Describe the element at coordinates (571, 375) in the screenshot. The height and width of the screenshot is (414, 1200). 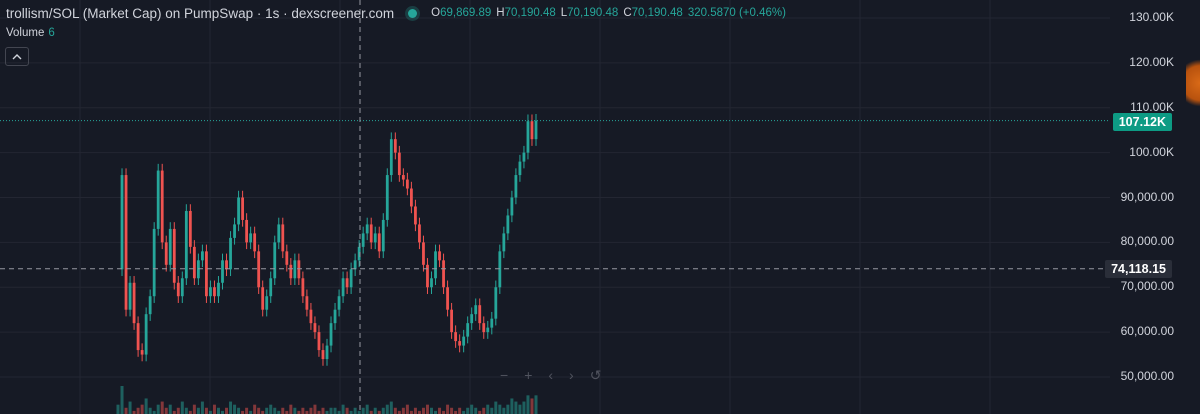
I see `scroll-right-icon: ›` at that location.